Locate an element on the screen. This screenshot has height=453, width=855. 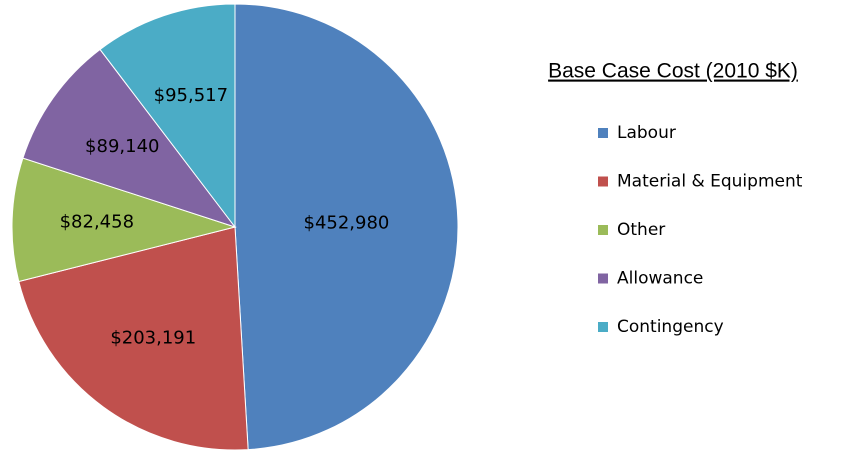
legend-label: Contingency is located at coordinates (670, 327).